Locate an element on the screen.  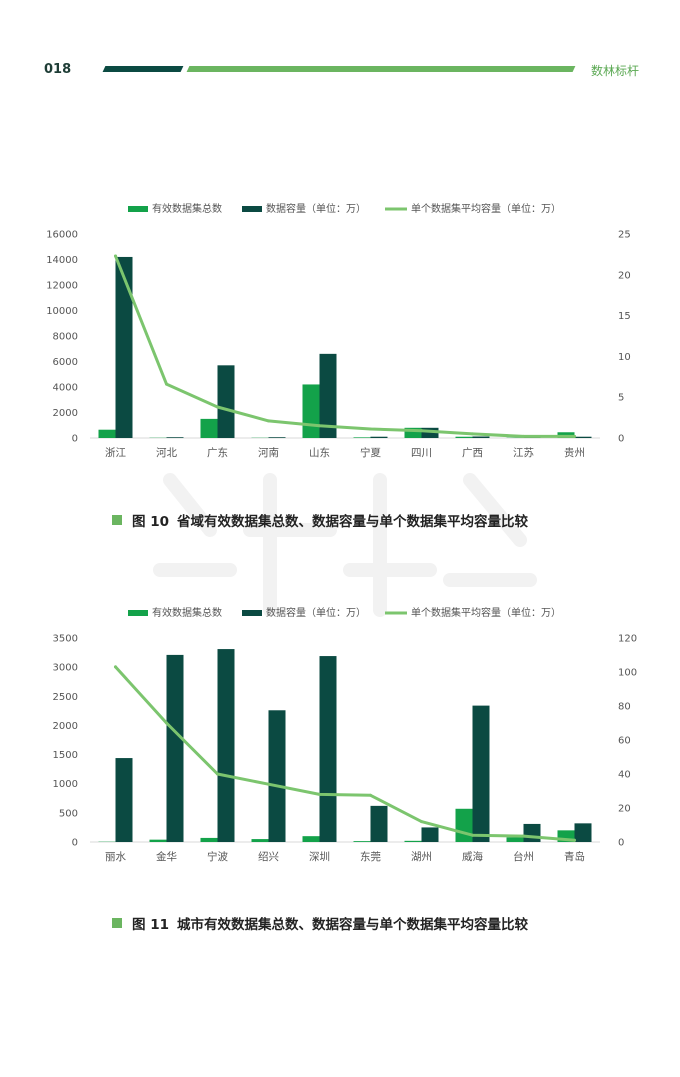
header-bar-green is located at coordinates (381, 69).